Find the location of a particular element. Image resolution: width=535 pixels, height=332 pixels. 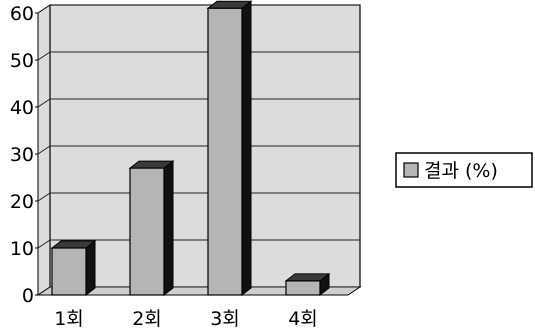

y-axis-ticks: 0 10 20 30 40 50 60 is located at coordinates (24, 155).